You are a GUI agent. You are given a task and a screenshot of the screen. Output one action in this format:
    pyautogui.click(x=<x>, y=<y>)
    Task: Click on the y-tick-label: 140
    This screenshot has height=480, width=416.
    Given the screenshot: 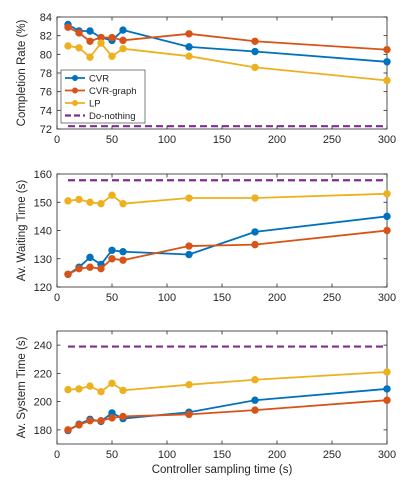 What is the action you would take?
    pyautogui.click(x=43, y=232)
    